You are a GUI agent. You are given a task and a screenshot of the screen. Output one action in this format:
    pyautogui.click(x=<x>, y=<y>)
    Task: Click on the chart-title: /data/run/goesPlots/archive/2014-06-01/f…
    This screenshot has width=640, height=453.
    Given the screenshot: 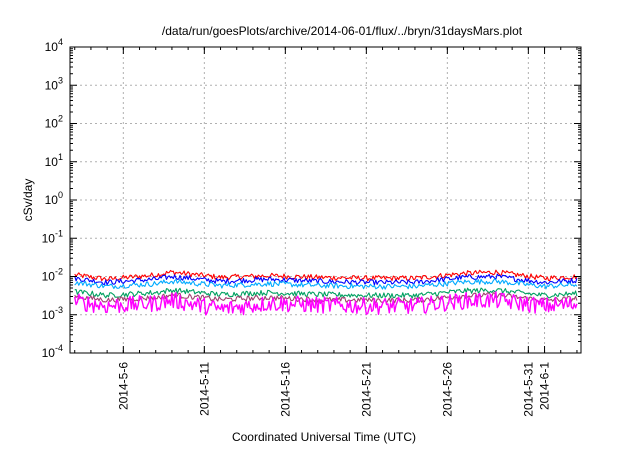 What is the action you would take?
    pyautogui.click(x=342, y=31)
    